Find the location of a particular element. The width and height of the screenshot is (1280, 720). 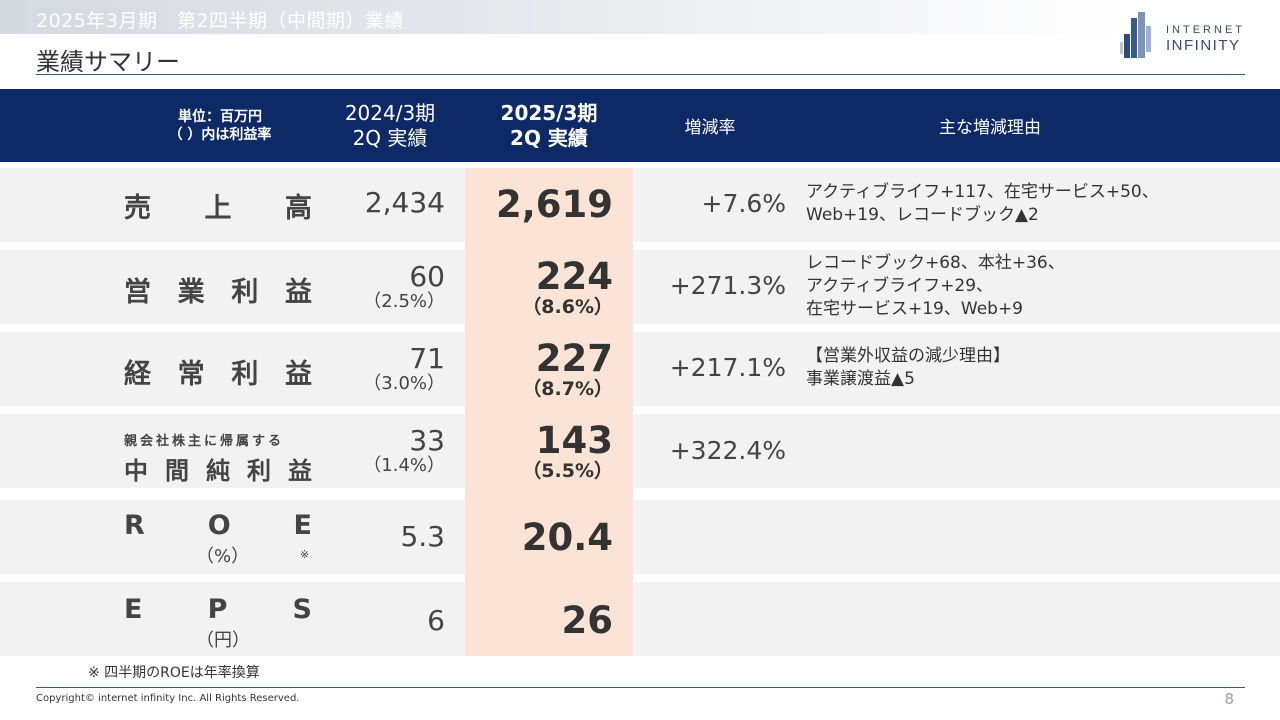

current-period-header: 2025/3期 2Q 実績 is located at coordinates (549, 125).